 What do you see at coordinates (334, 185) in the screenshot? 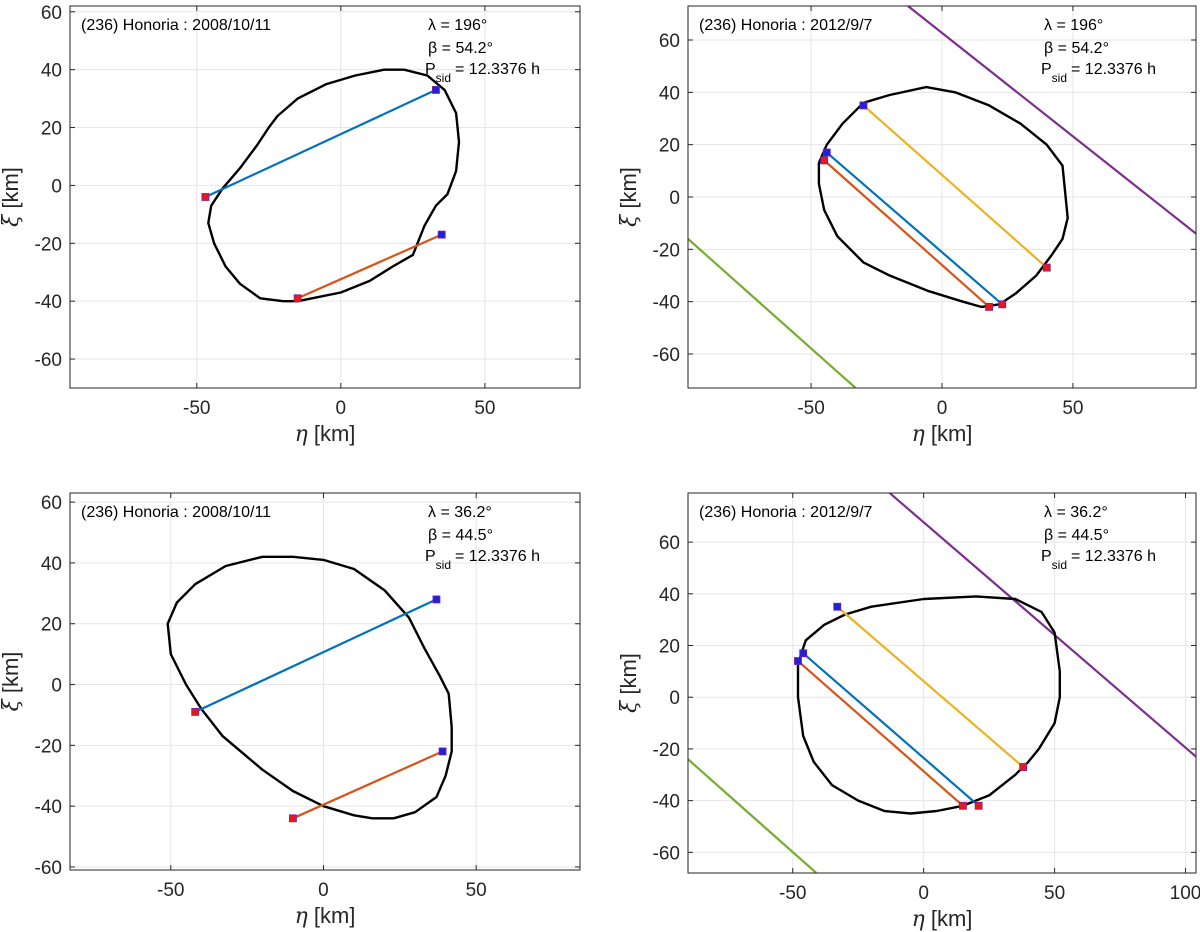
I see `shape-outline` at bounding box center [334, 185].